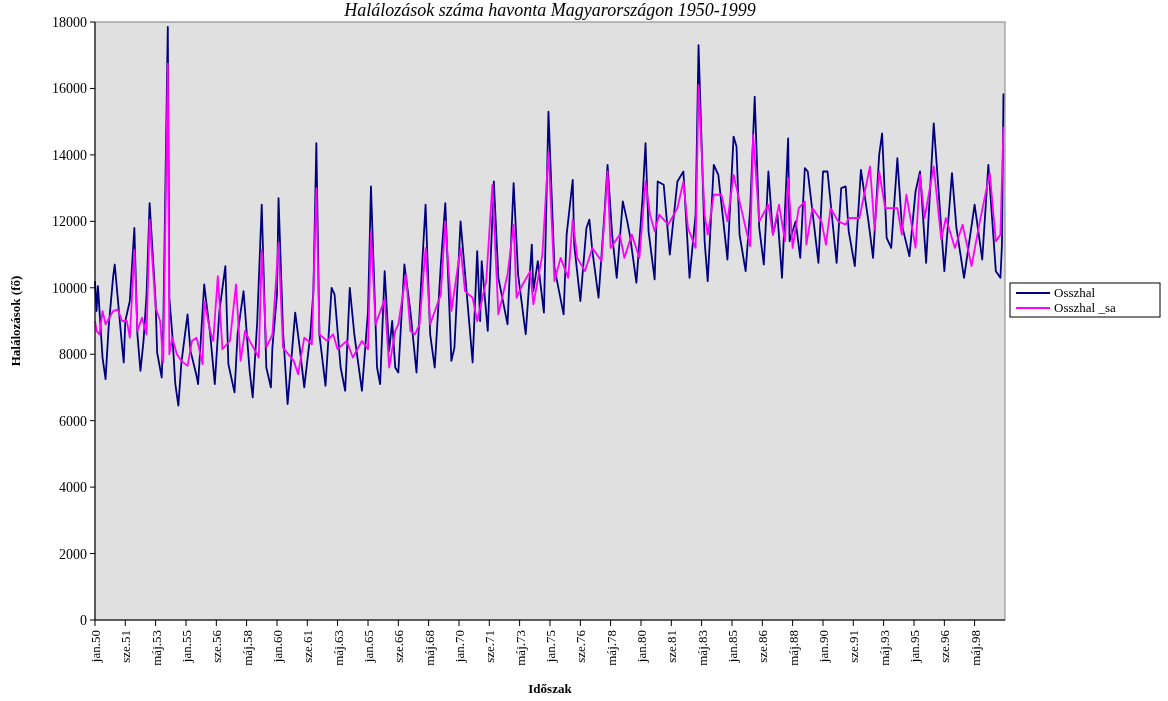  What do you see at coordinates (611, 648) in the screenshot?
I see `x-tick-label: máj.78` at bounding box center [611, 648].